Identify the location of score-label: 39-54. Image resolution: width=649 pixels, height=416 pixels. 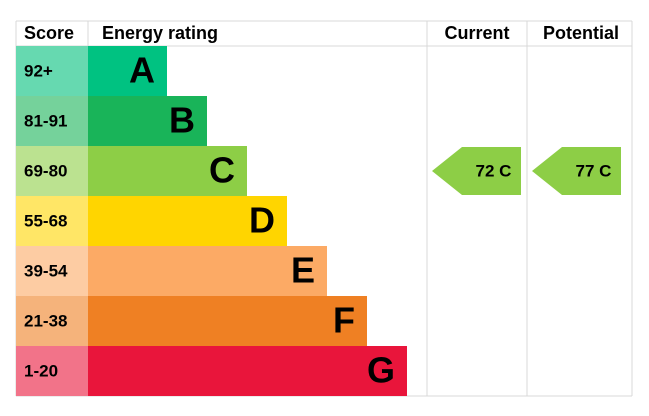
(46, 270).